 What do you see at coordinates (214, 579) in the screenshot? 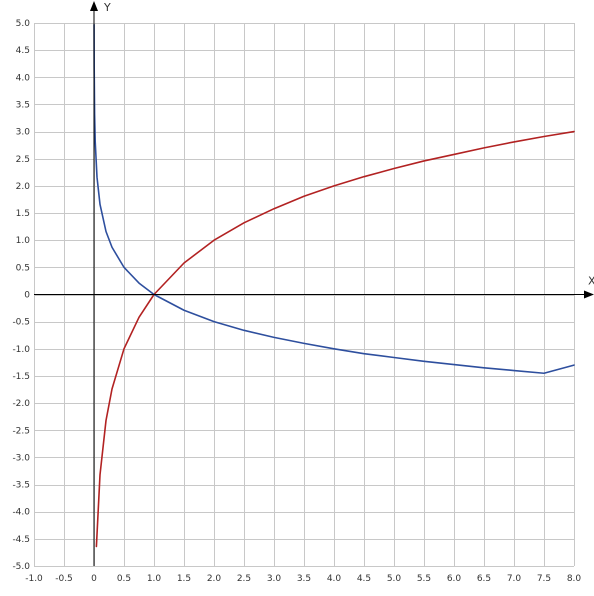
I see `x-tick-label: 2.0` at bounding box center [214, 579].